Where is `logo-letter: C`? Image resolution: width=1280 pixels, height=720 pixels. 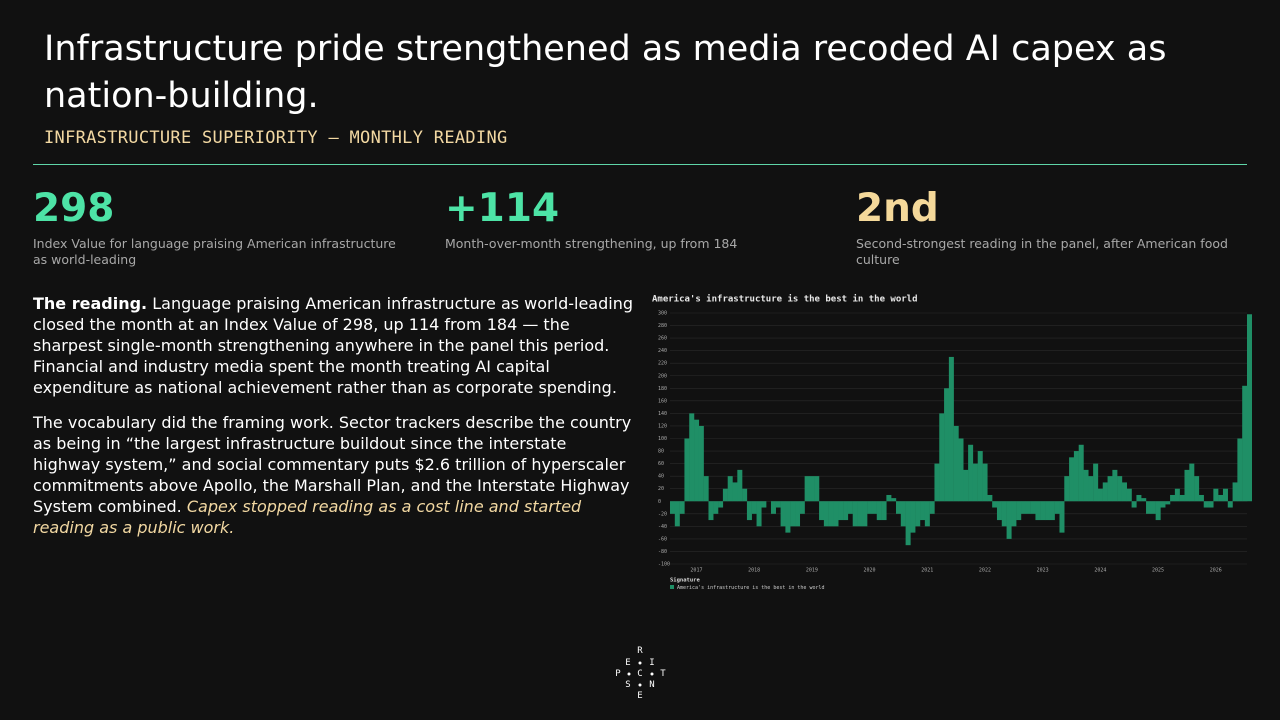
logo-letter: C is located at coordinates (640, 674).